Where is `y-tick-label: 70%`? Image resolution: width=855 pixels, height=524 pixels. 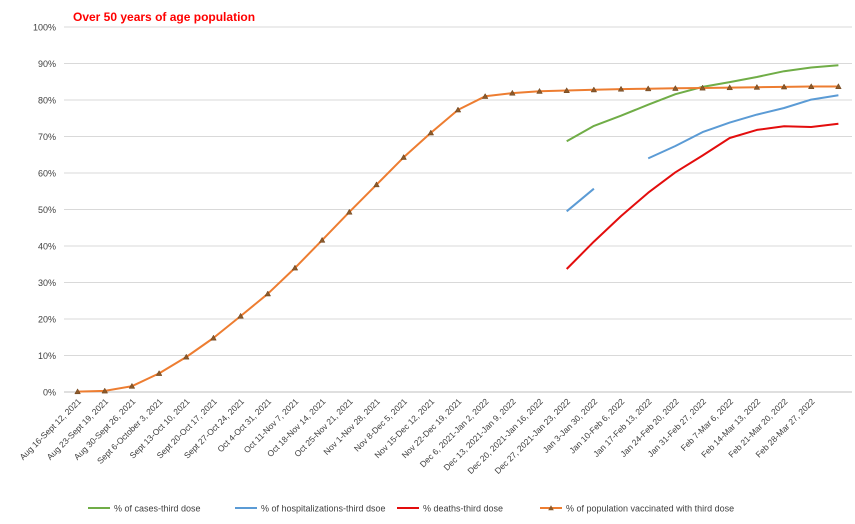 y-tick-label: 70% is located at coordinates (47, 137).